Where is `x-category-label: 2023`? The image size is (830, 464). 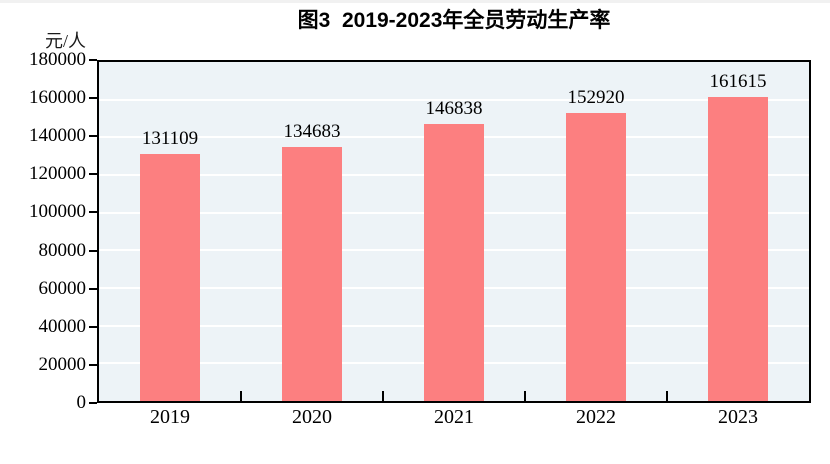 x-category-label: 2023 is located at coordinates (738, 417).